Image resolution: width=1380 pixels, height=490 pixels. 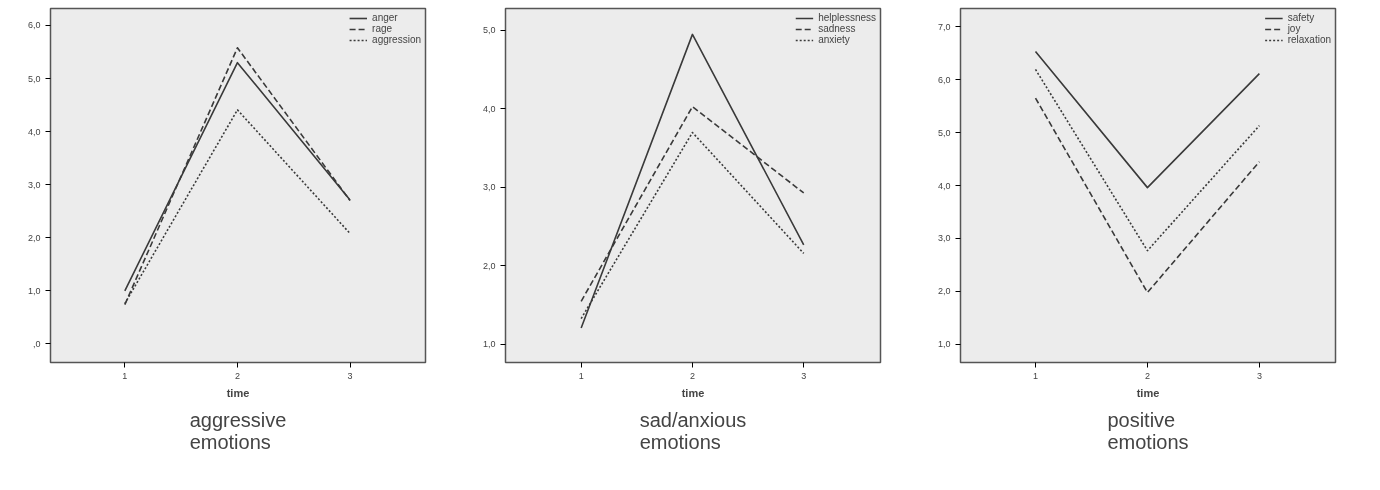 What do you see at coordinates (1294, 28) in the screenshot?
I see `legend-label: joy` at bounding box center [1294, 28].